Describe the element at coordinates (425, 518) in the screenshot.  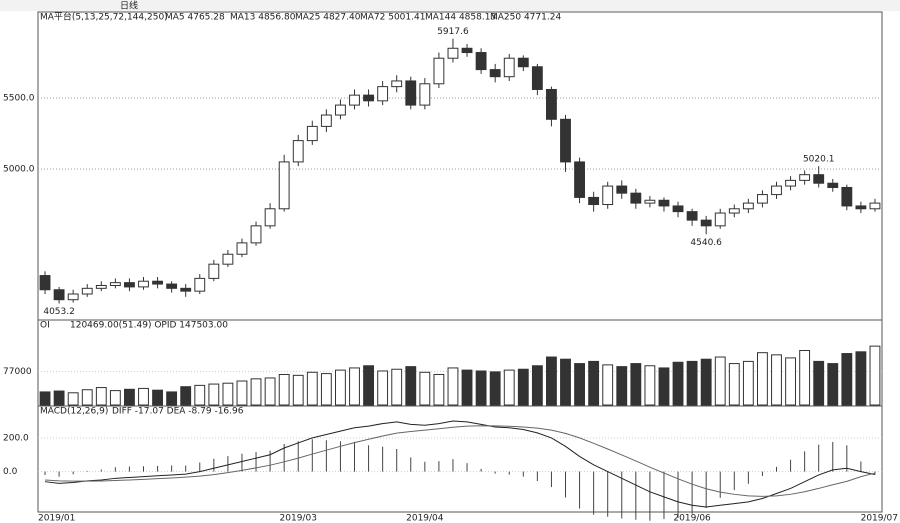
I see `x-tick-label: 2019/04` at that location.